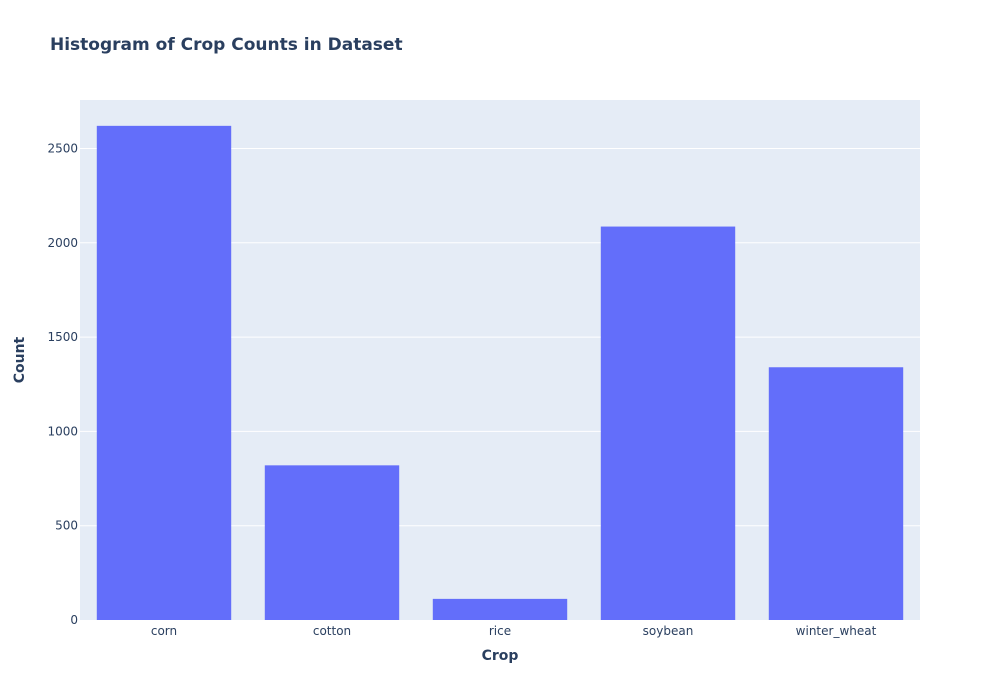 Image resolution: width=1000 pixels, height=700 pixels. I want to click on y-tick-label: 500, so click(66, 526).